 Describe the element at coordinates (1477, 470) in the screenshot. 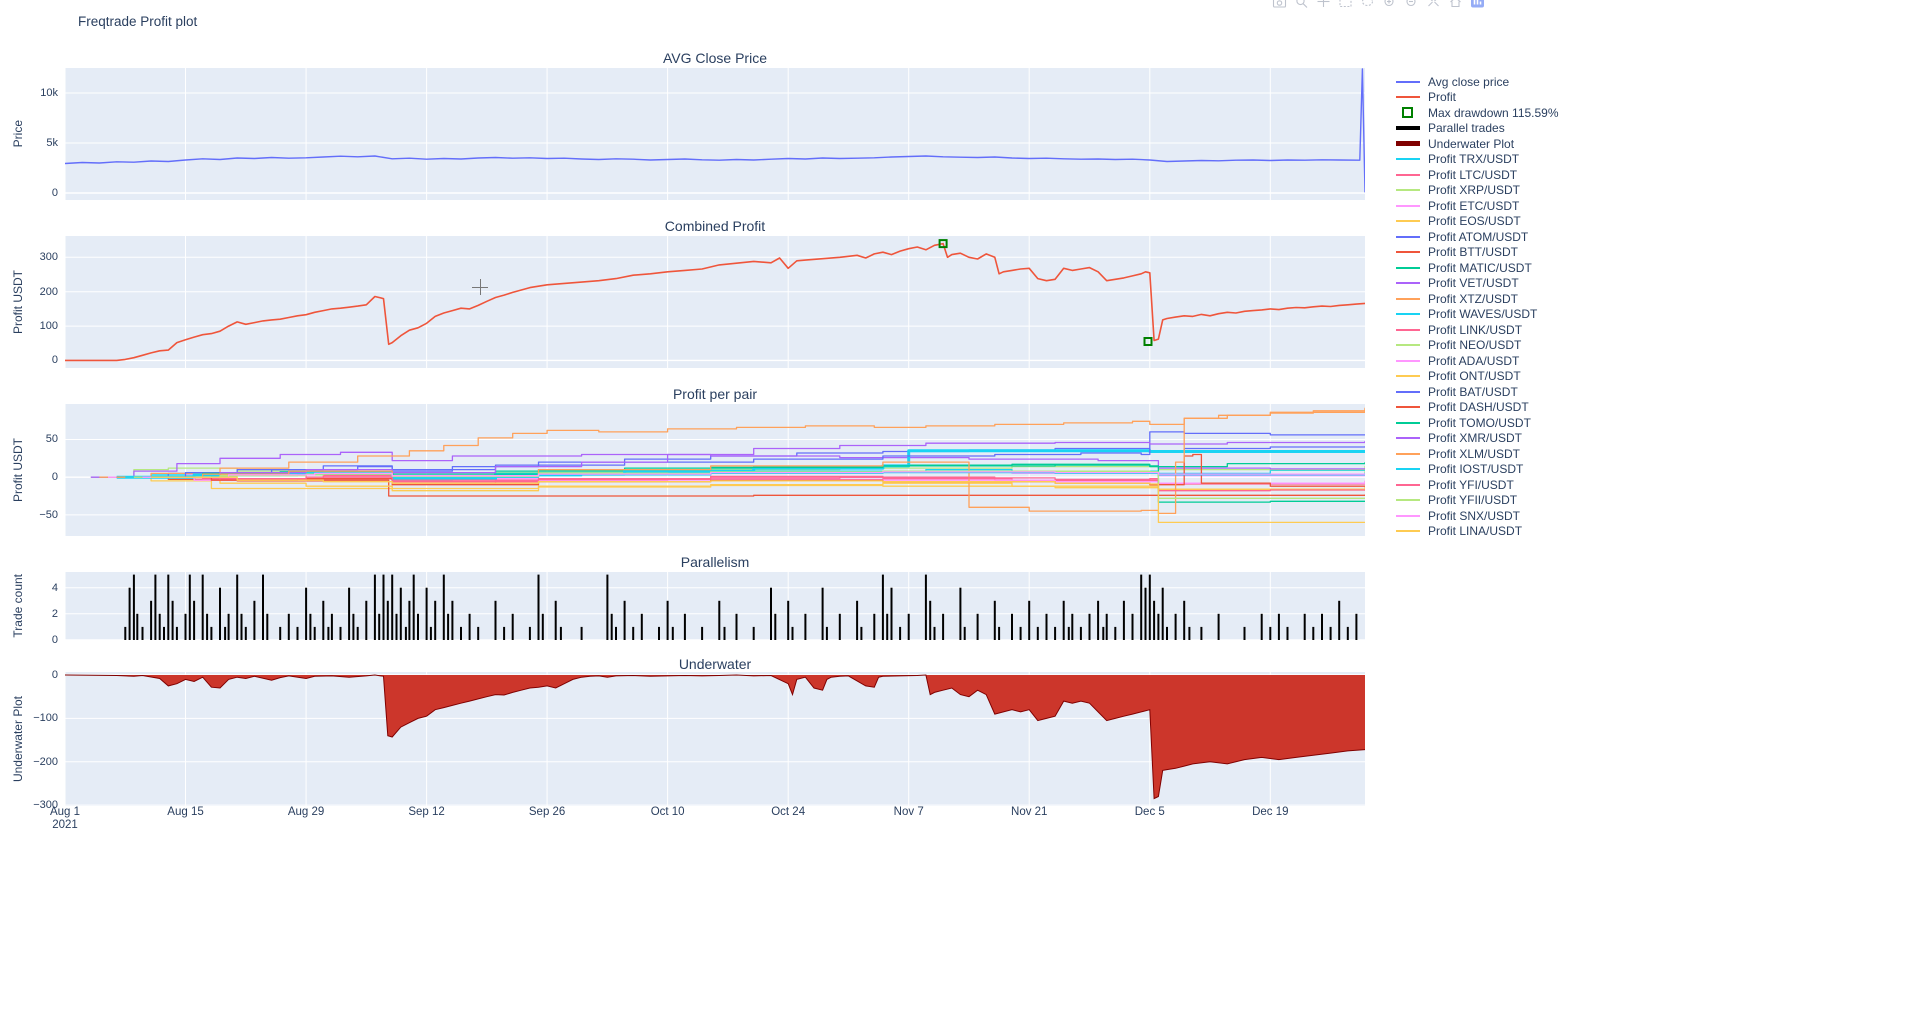

I see `legend-item-profit-iost-usdt: Profit IOST/USDT` at that location.